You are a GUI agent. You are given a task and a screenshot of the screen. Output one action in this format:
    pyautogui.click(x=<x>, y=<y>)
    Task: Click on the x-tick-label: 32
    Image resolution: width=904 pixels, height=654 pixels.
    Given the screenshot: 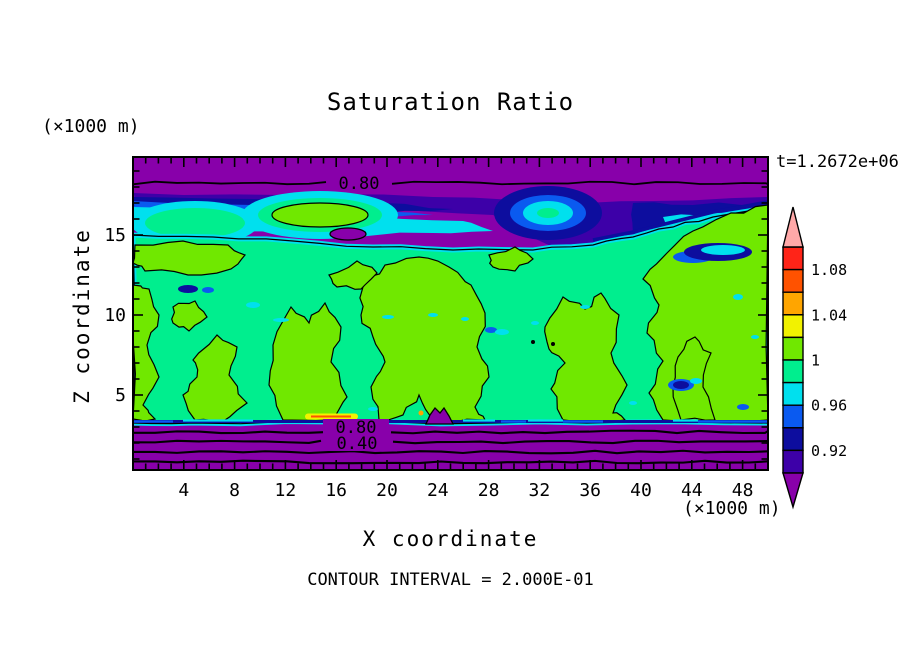 What is the action you would take?
    pyautogui.click(x=540, y=490)
    